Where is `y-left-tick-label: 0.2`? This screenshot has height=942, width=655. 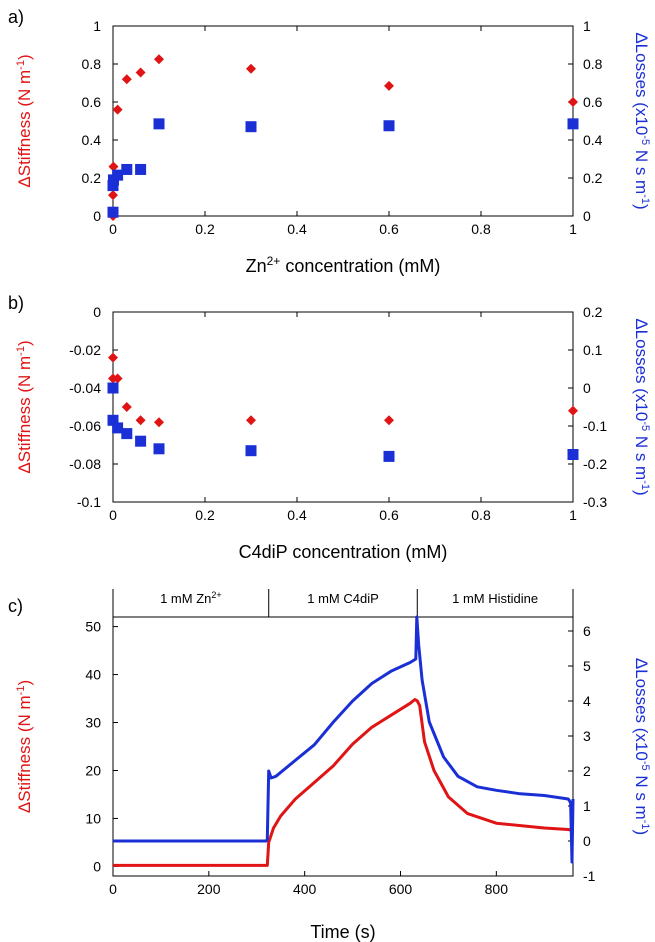 y-left-tick-label: 0.2 is located at coordinates (92, 178).